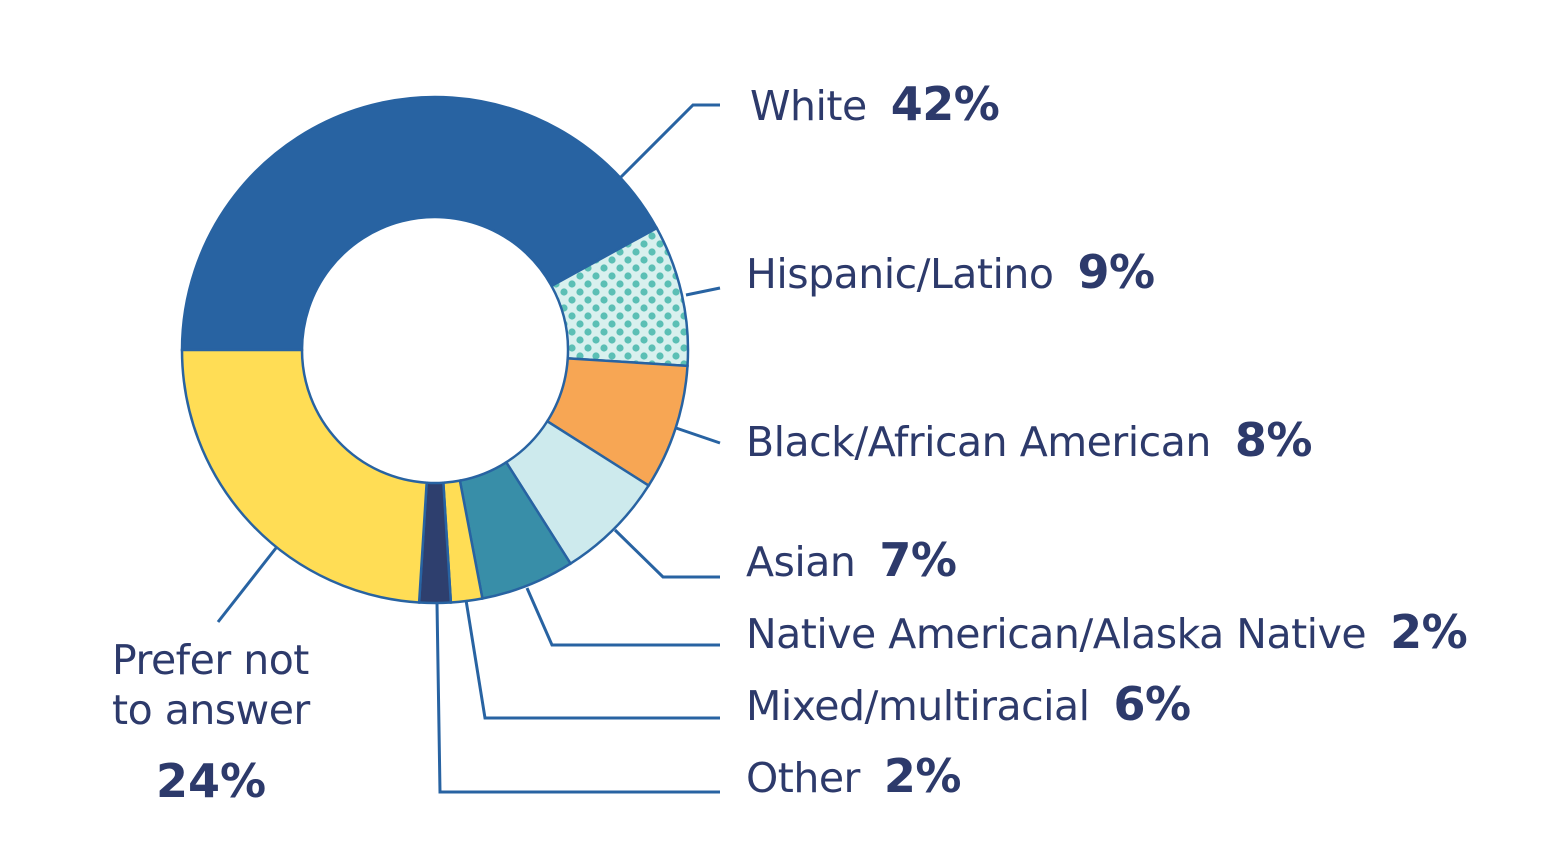 This screenshot has width=1561, height=864. I want to click on label-other: Other 2%, so click(853, 776).